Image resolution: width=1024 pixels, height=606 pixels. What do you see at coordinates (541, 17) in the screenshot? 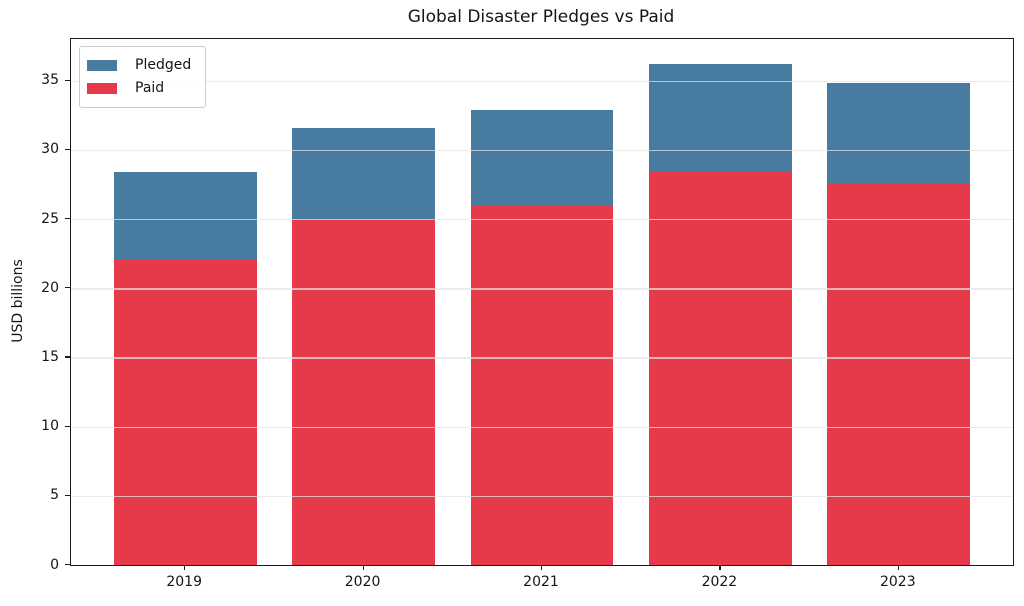
I see `chart-title: Global Disaster Pledges vs Paid` at bounding box center [541, 17].